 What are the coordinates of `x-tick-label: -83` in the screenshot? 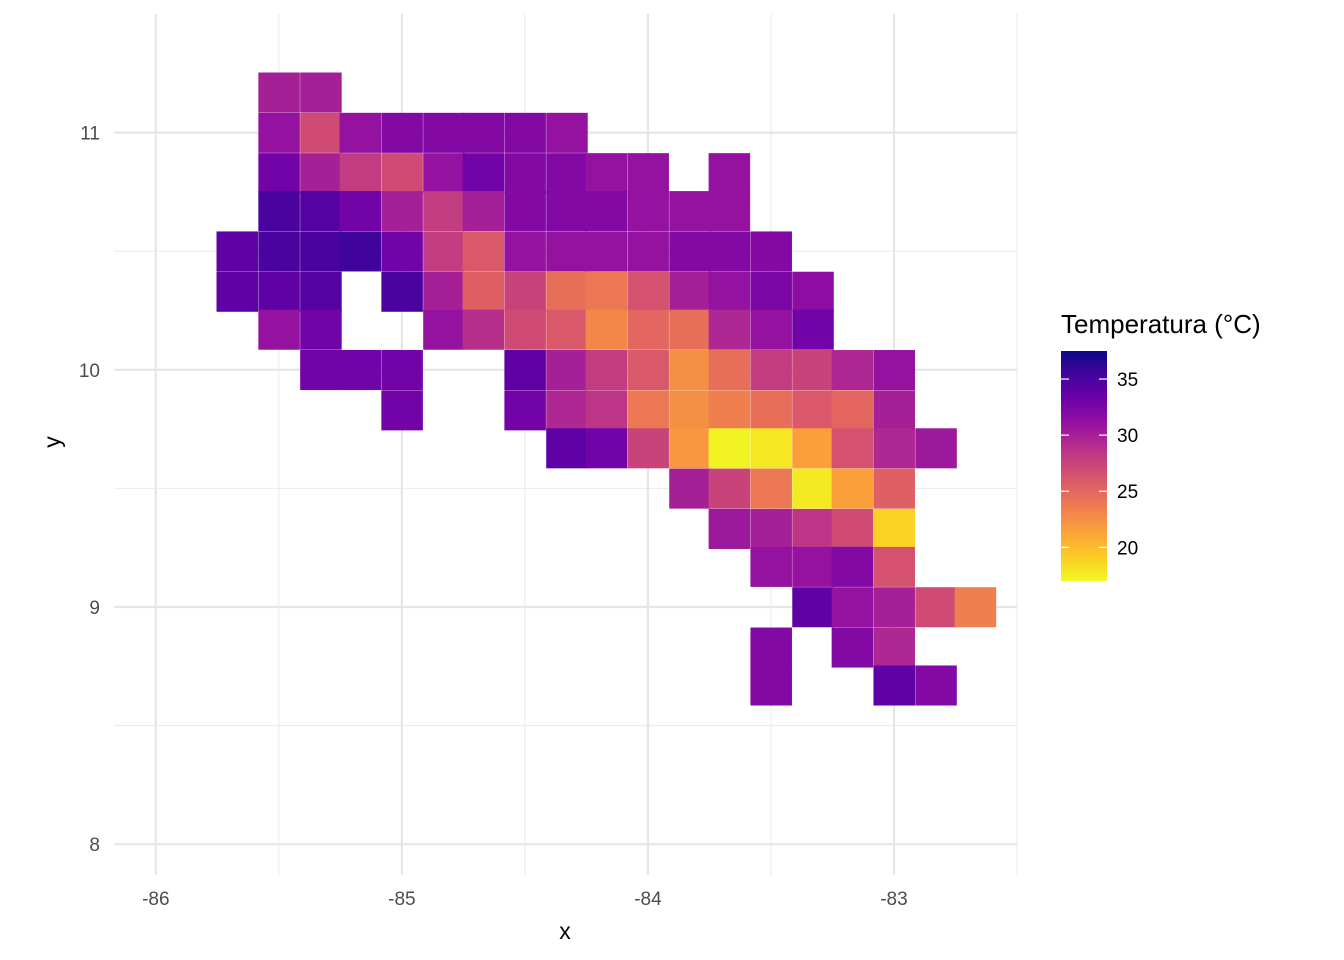 It's located at (893, 899).